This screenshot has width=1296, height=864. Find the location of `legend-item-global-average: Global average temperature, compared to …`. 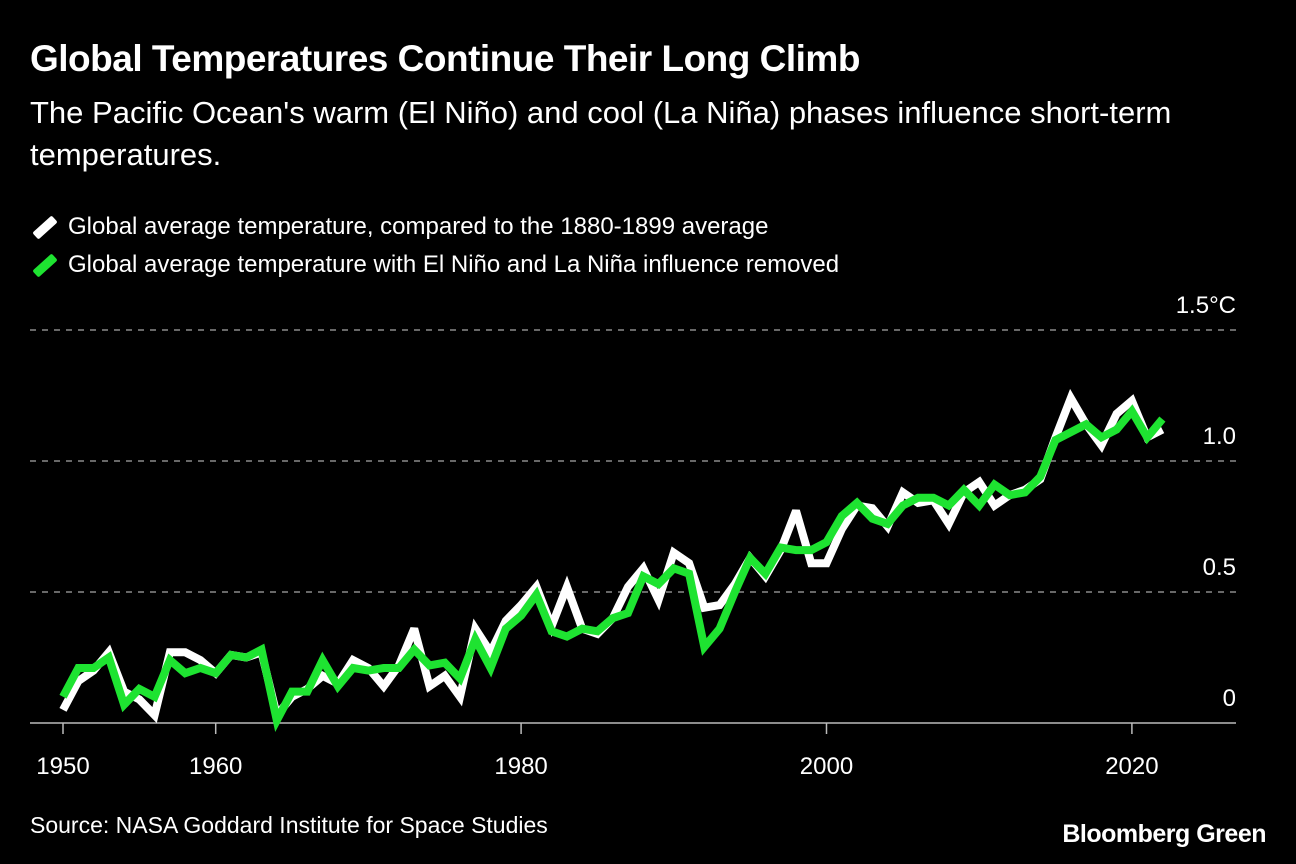

legend-item-global-average: Global average temperature, compared to … is located at coordinates (434, 227).